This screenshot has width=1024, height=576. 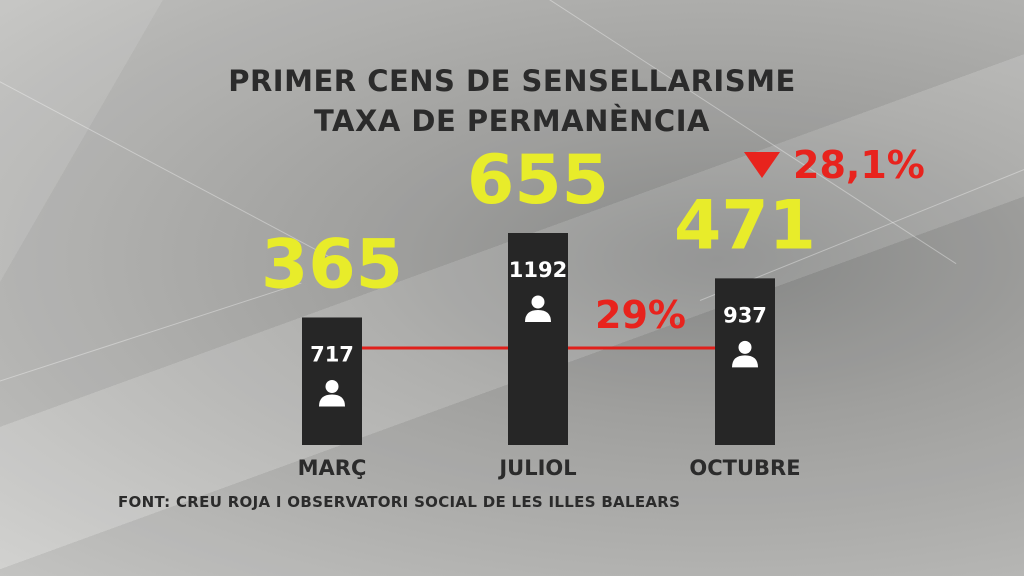 What do you see at coordinates (536, 468) in the screenshot?
I see `category-label: JULIOL` at bounding box center [536, 468].